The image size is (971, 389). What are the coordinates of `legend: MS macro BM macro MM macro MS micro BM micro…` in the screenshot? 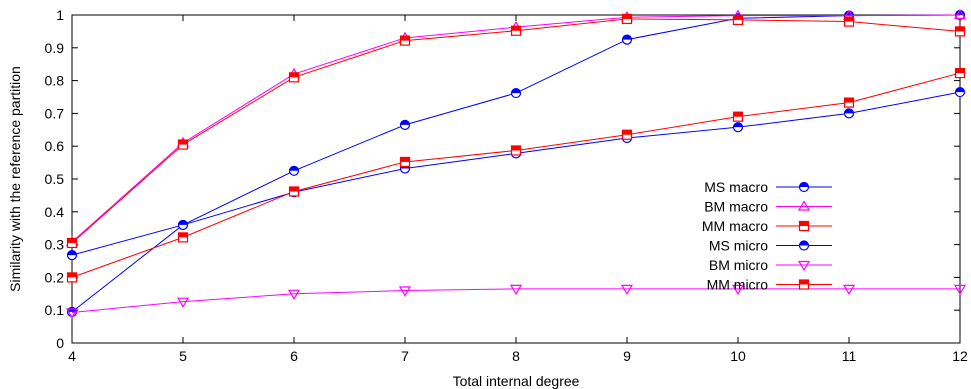 It's located at (767, 236).